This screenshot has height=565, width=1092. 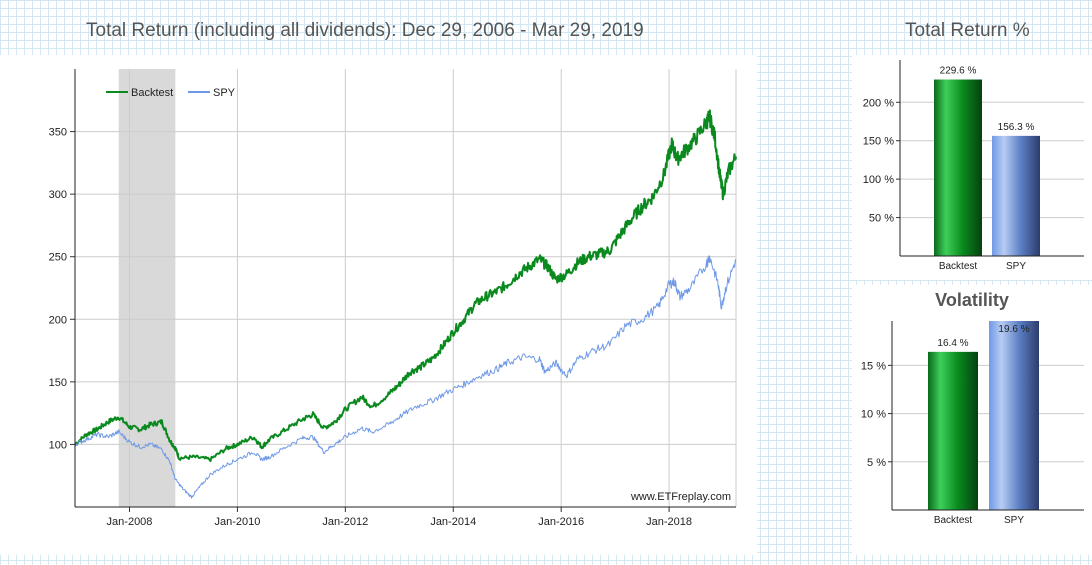 I want to click on total-return-title: Total Return %, so click(x=967, y=30).